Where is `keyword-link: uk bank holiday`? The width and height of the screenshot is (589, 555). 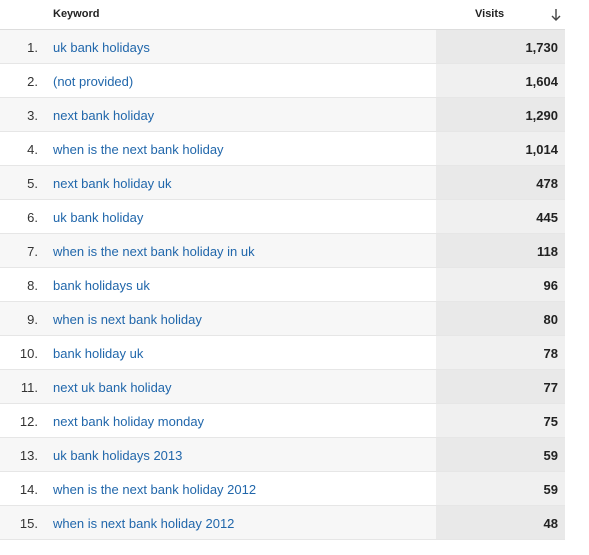
keyword-link: uk bank holiday is located at coordinates (98, 217).